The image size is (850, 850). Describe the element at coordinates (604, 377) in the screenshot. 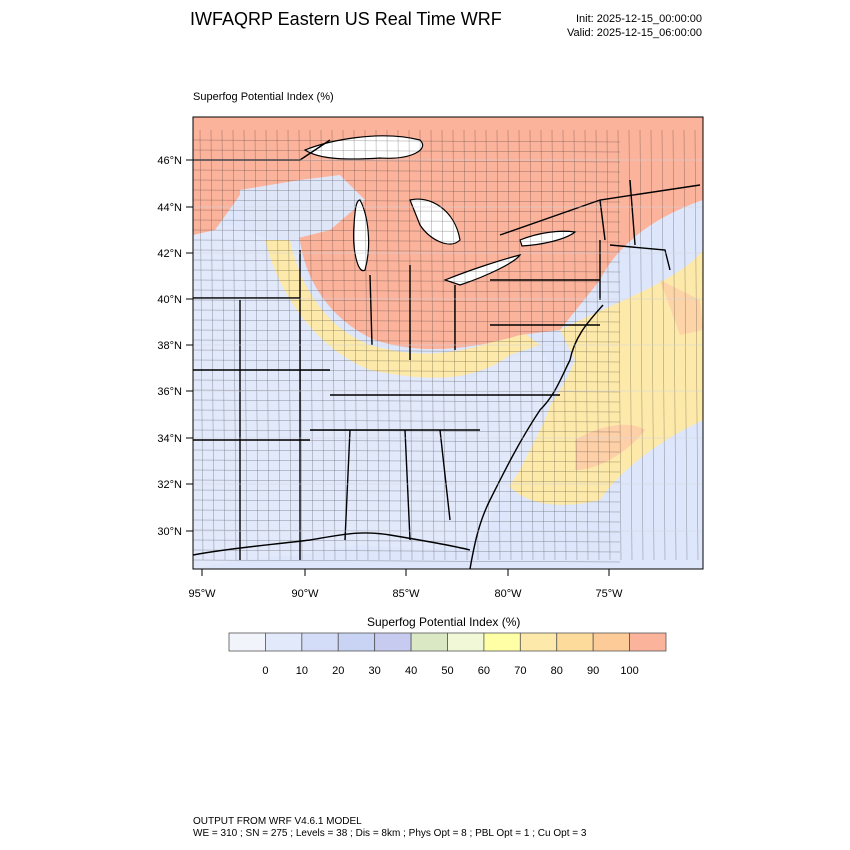

I see `ocean-midvalue-region` at that location.